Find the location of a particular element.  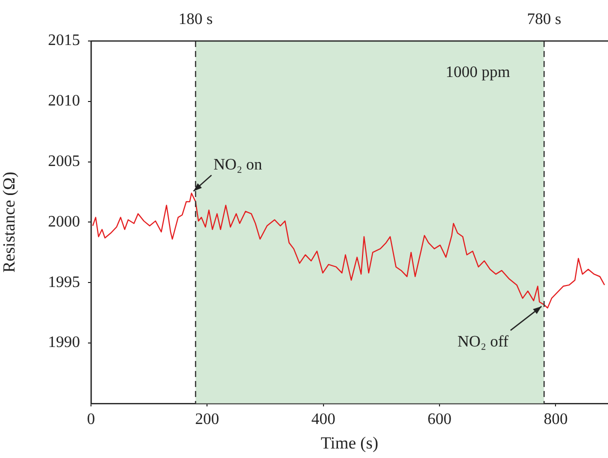

y-tick-label: 2005 is located at coordinates (64, 161).